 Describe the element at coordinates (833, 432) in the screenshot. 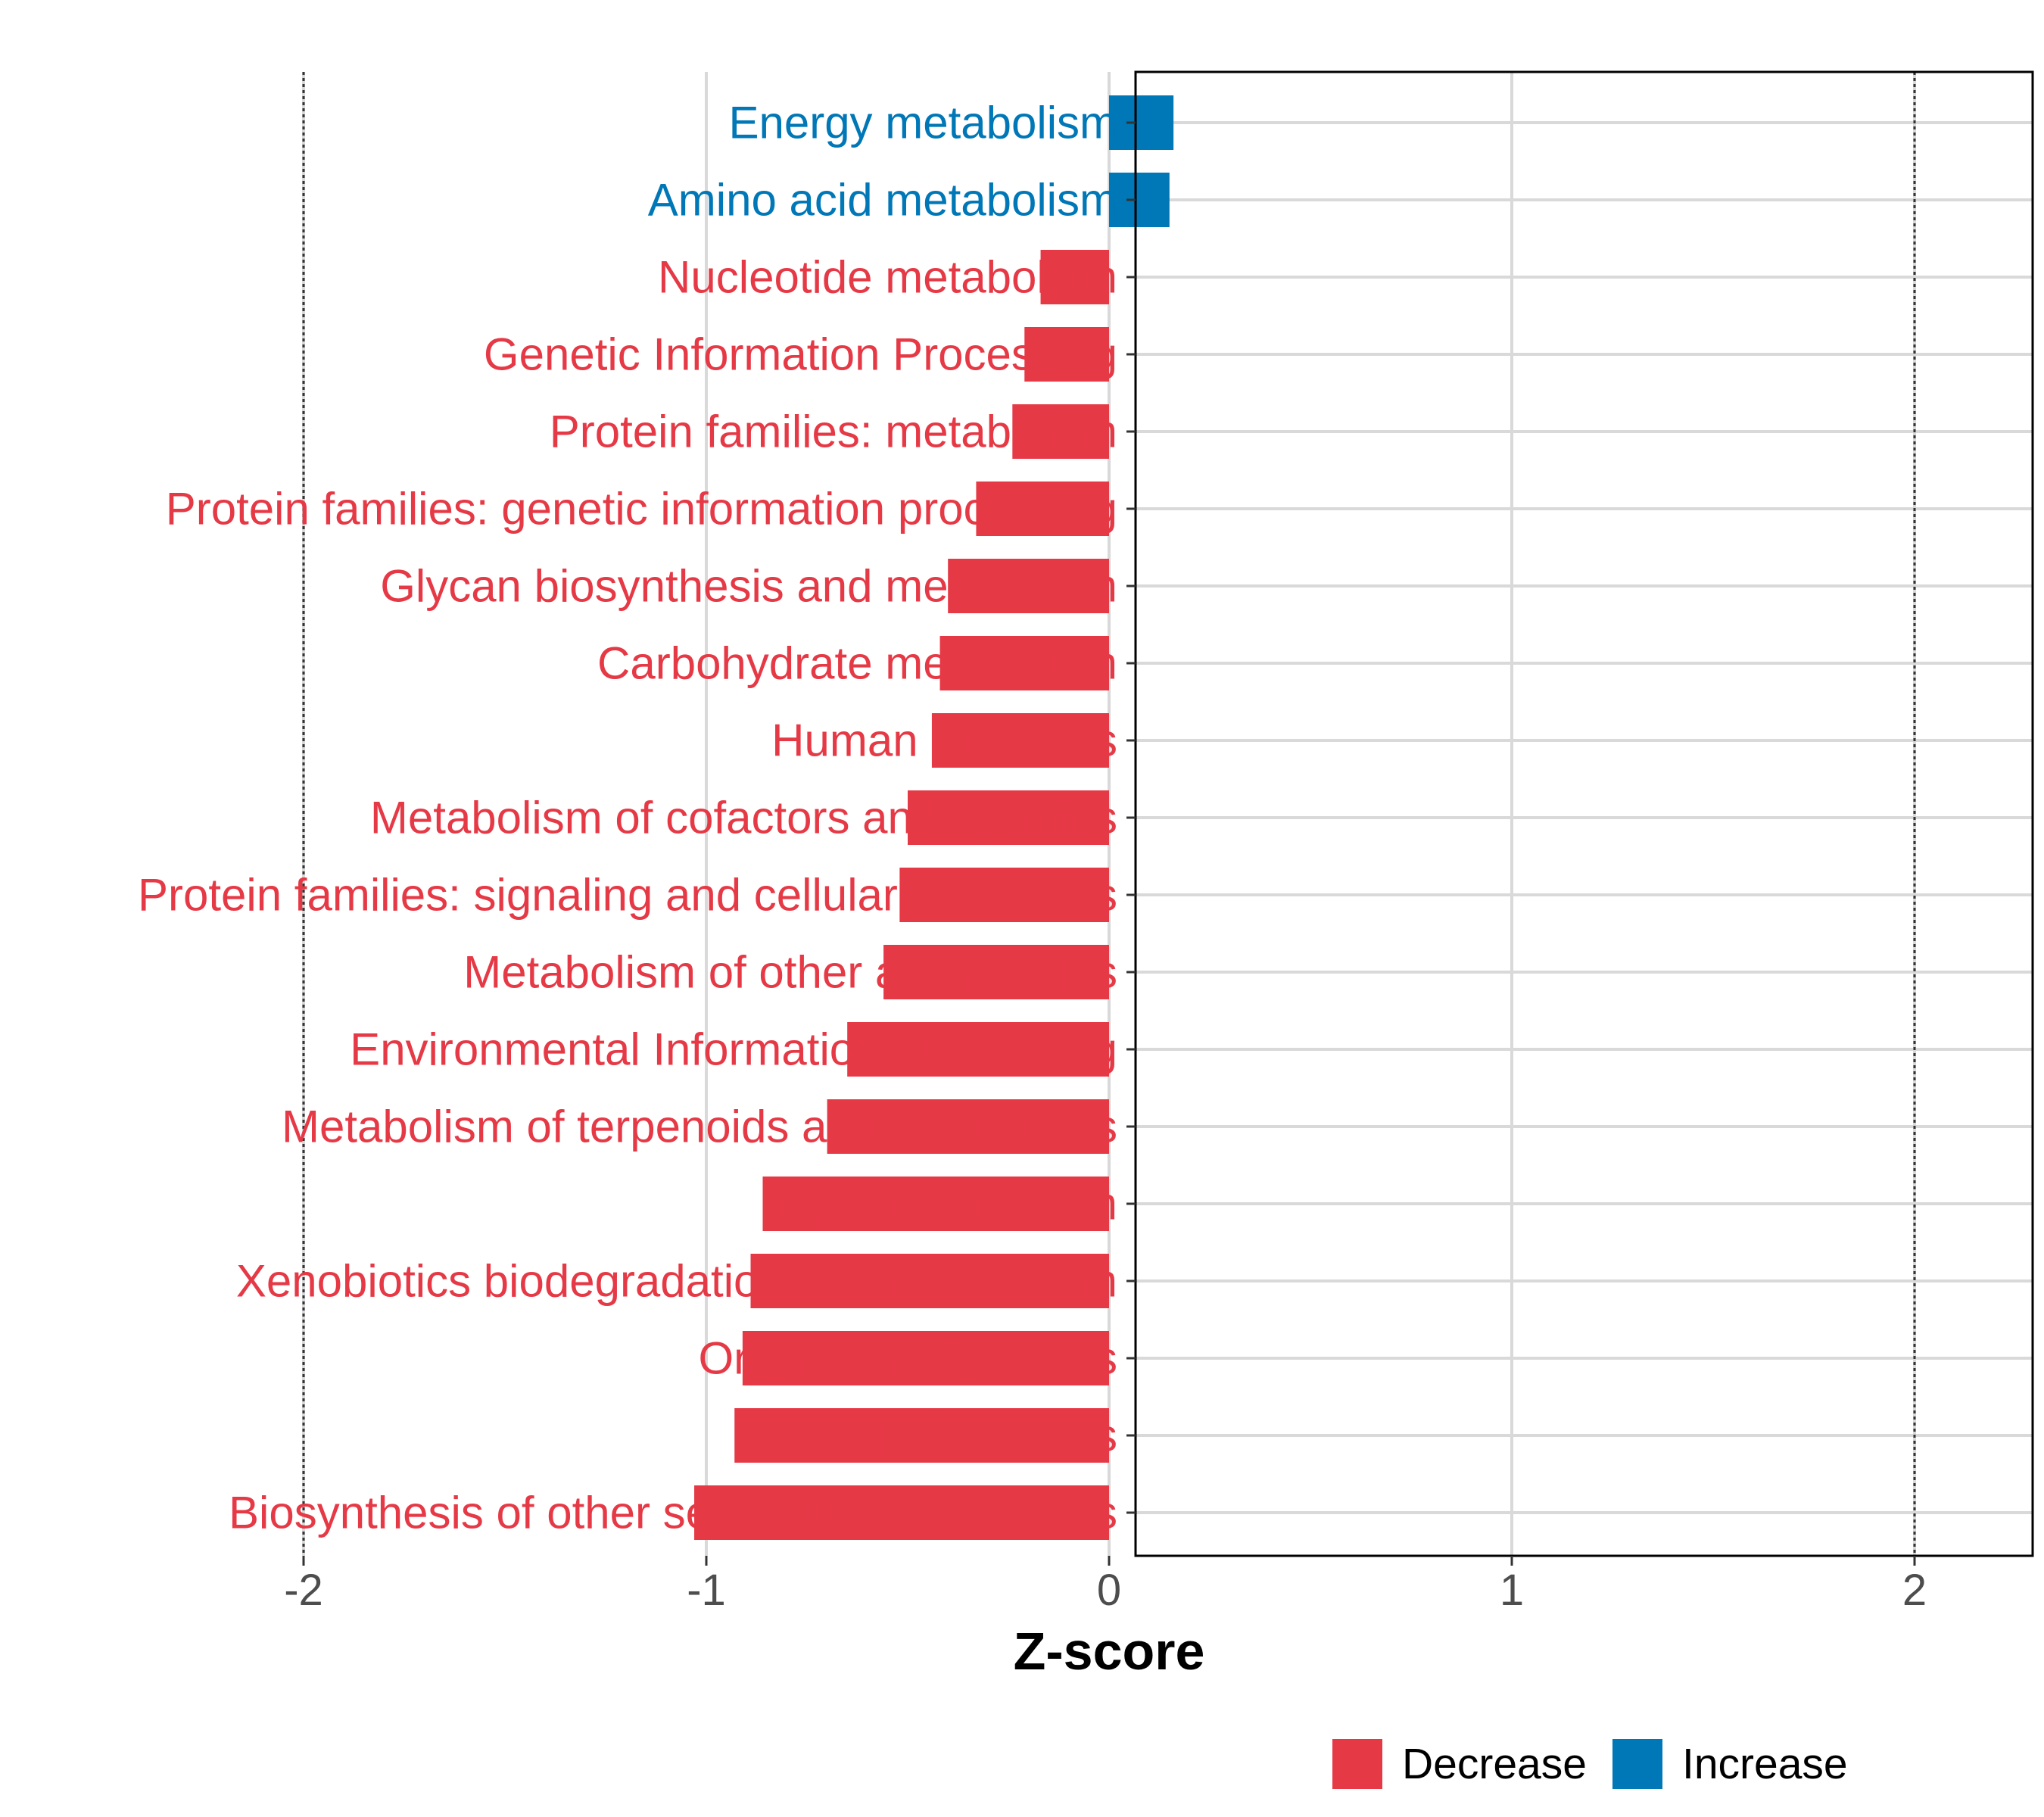

I see `category-label: Protein families: metabolism` at that location.